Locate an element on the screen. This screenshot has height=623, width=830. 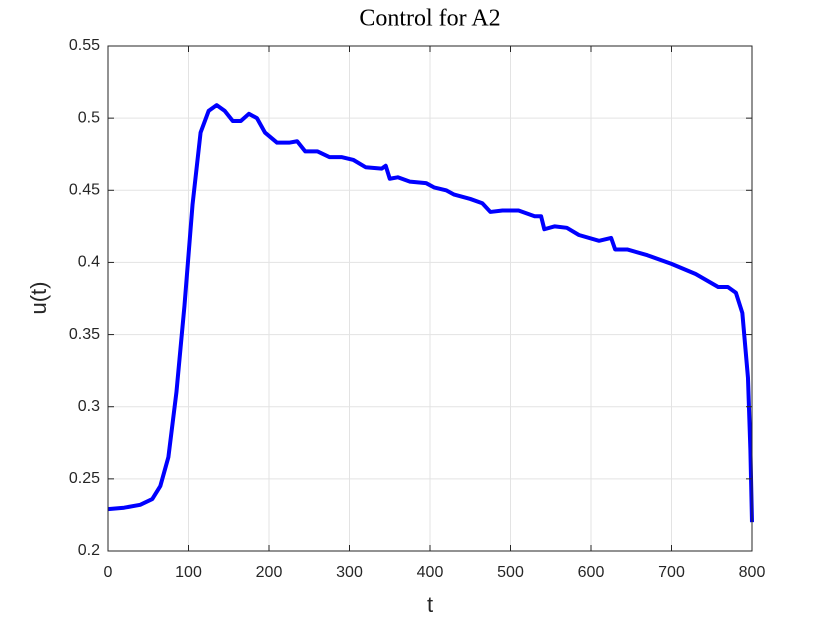
y-tick-label: 0.5 is located at coordinates (89, 117).